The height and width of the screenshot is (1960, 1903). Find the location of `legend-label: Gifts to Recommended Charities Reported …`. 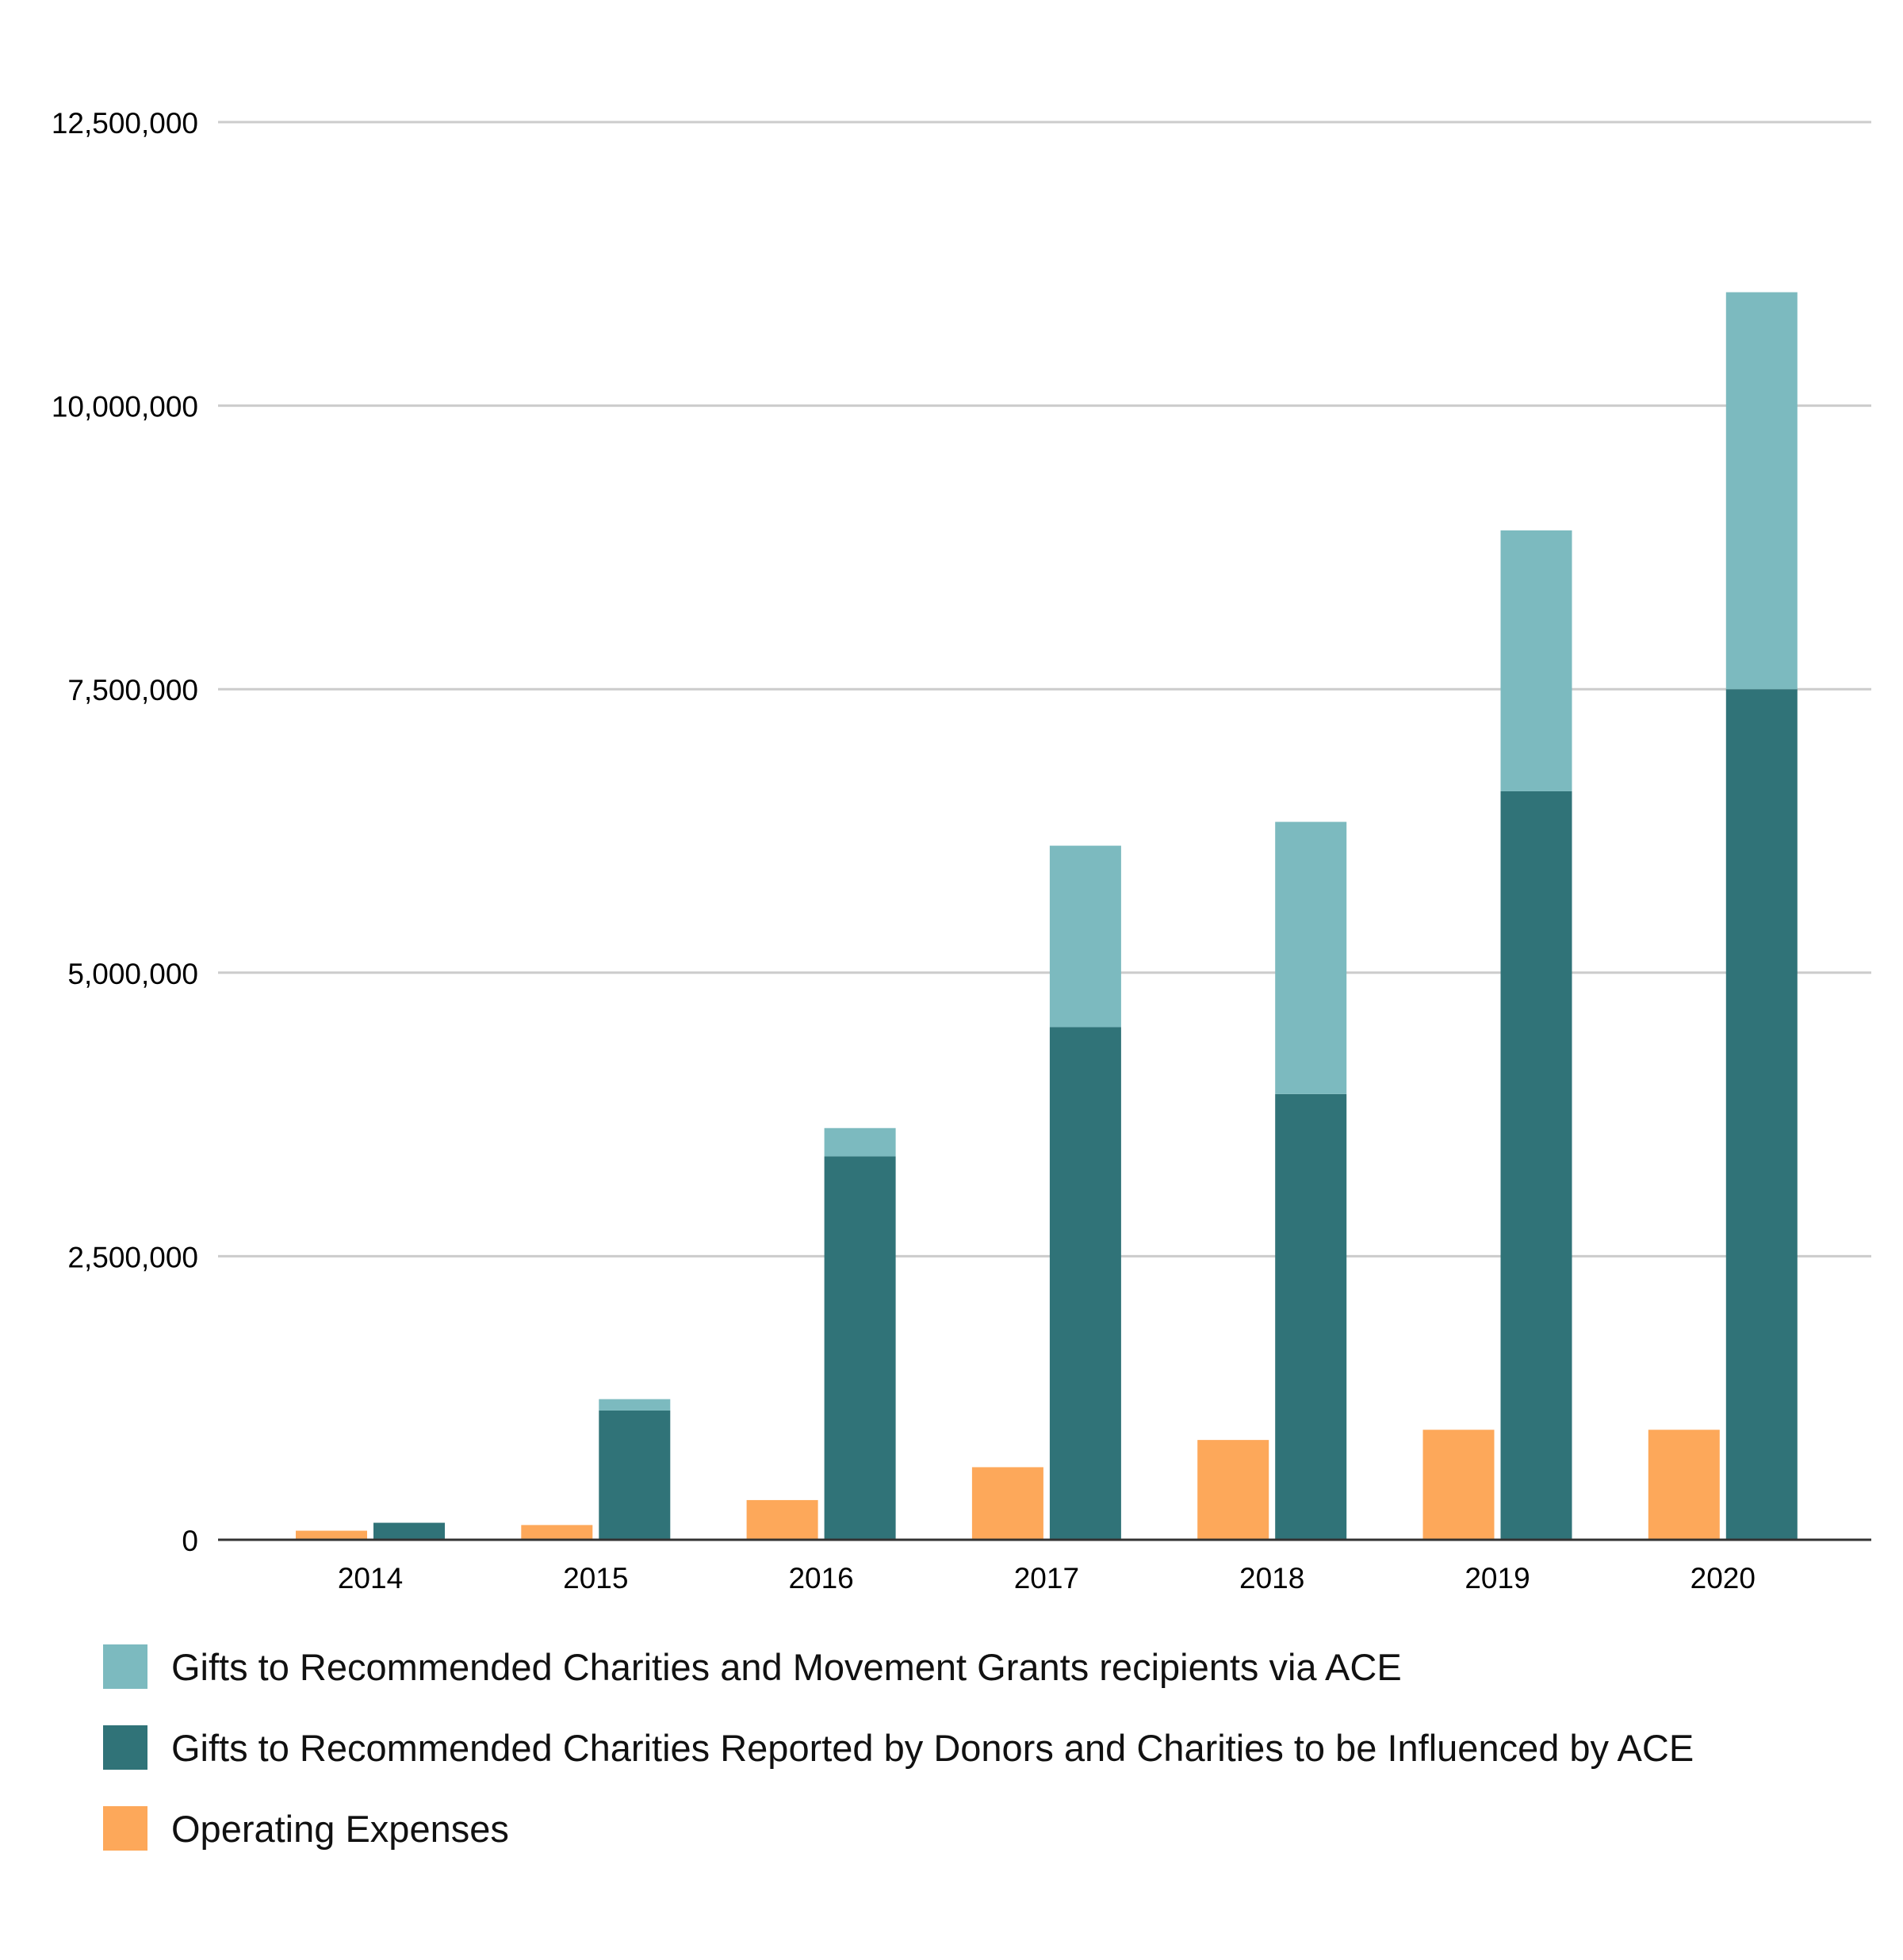

legend-label: Gifts to Recommended Charities Reported … is located at coordinates (932, 1747).